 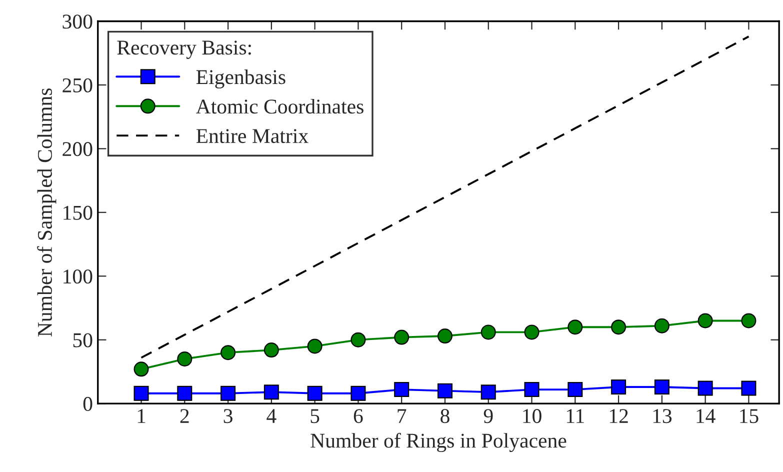 I want to click on y-tick-label: 0, so click(x=87, y=403).